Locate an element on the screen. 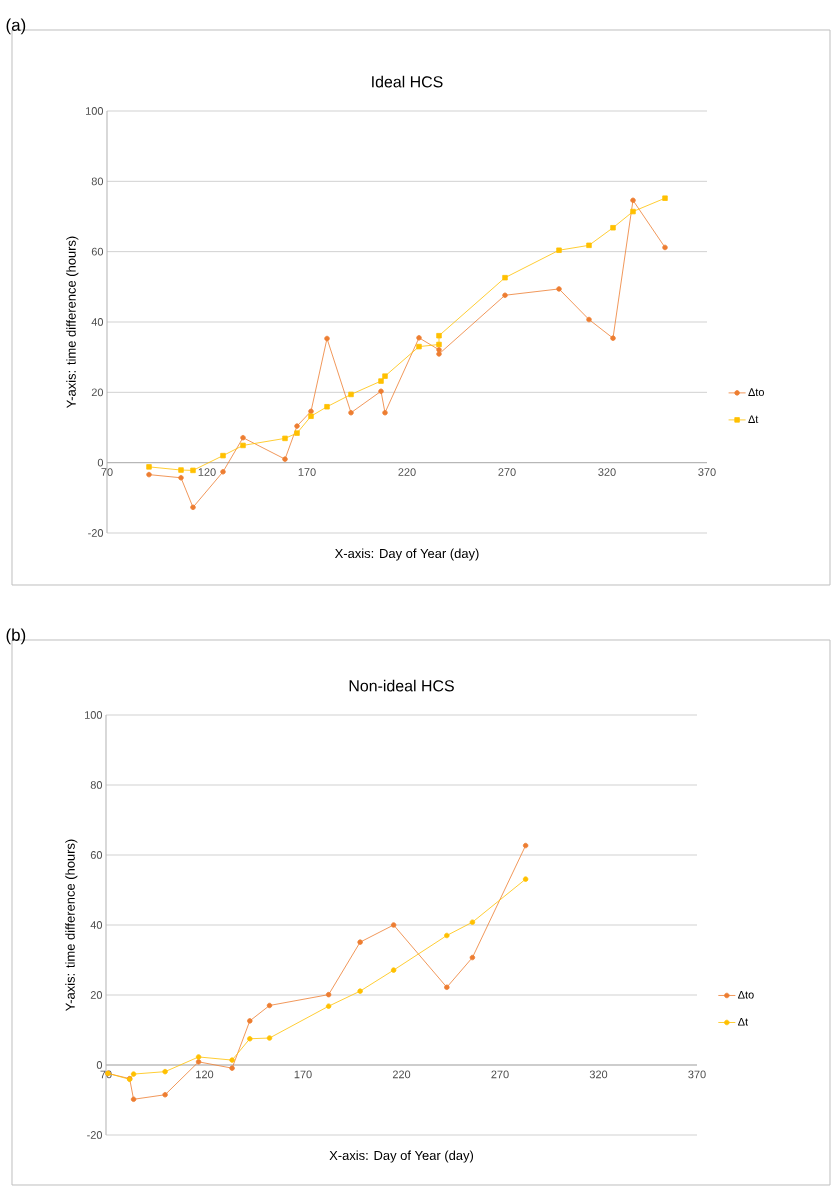 The width and height of the screenshot is (833, 1188). chart-title: Non-ideal HCS is located at coordinates (401, 685).